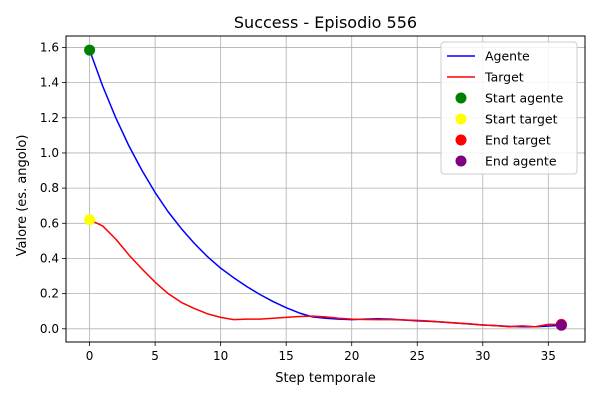  What do you see at coordinates (561, 325) in the screenshot?
I see `marker-end-agente` at bounding box center [561, 325].